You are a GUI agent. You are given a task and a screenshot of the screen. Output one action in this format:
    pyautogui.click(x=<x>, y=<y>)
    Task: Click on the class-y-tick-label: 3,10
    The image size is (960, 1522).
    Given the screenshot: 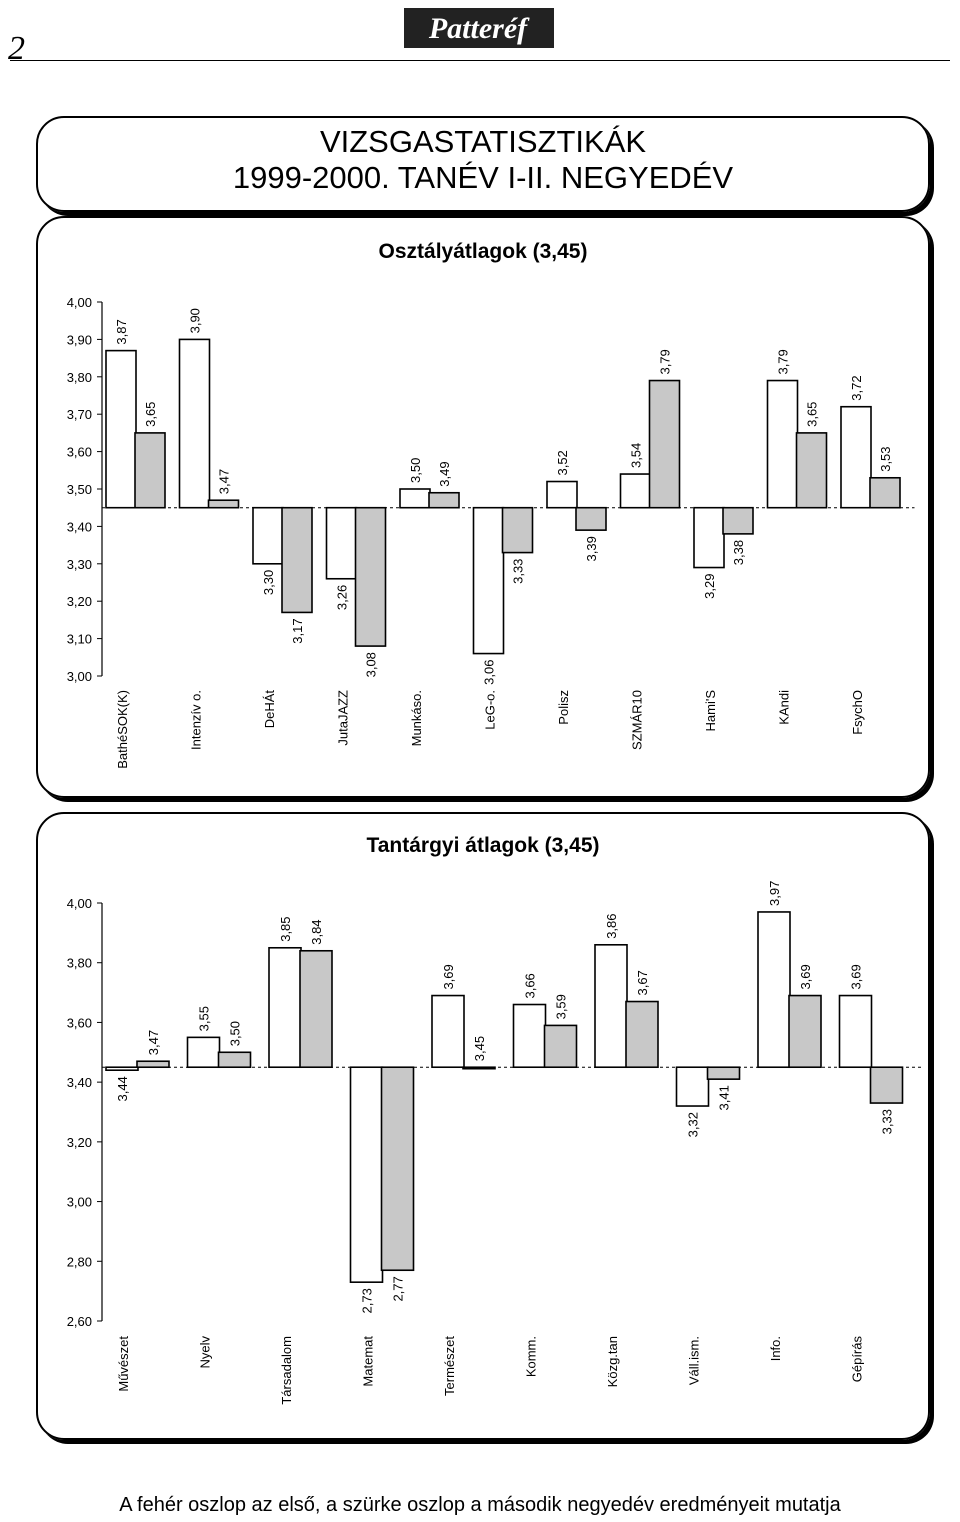 What is the action you would take?
    pyautogui.click(x=79, y=639)
    